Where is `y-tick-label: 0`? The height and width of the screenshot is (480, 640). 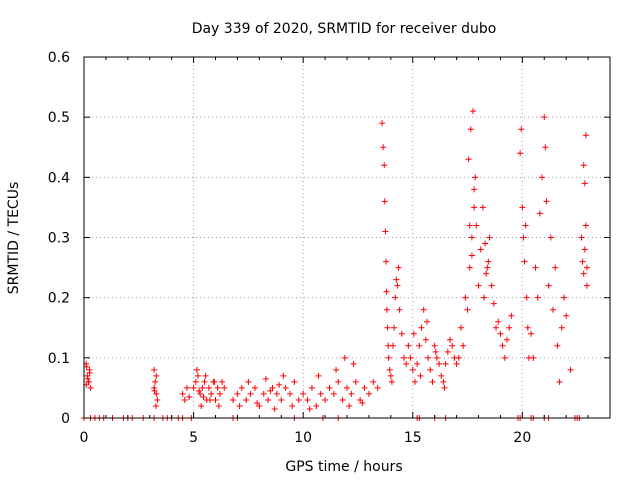 y-tick-label: 0 is located at coordinates (65, 419).